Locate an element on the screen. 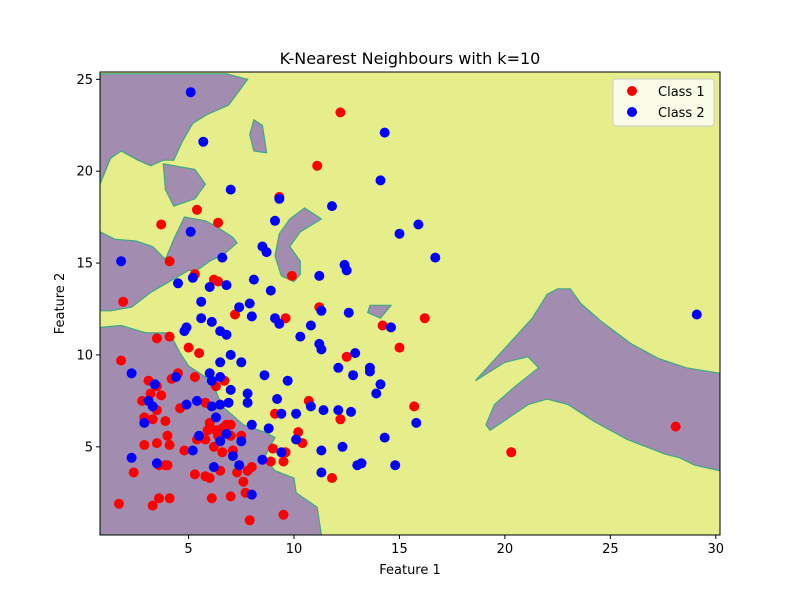  y-tick-label: 20 is located at coordinates (84, 172).